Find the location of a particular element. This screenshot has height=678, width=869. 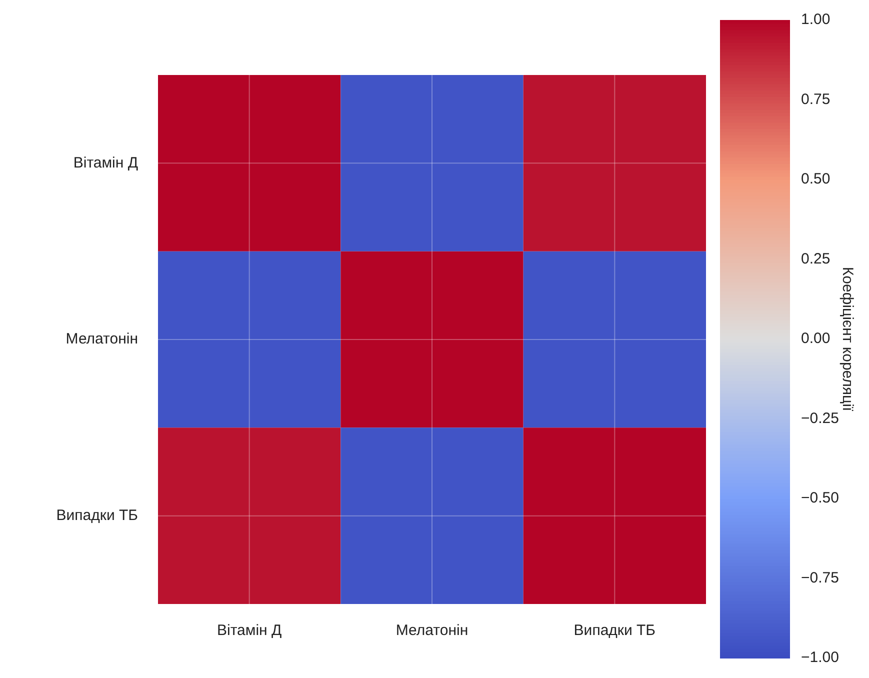

y-tick-label: Випадки ТБ is located at coordinates (97, 515).